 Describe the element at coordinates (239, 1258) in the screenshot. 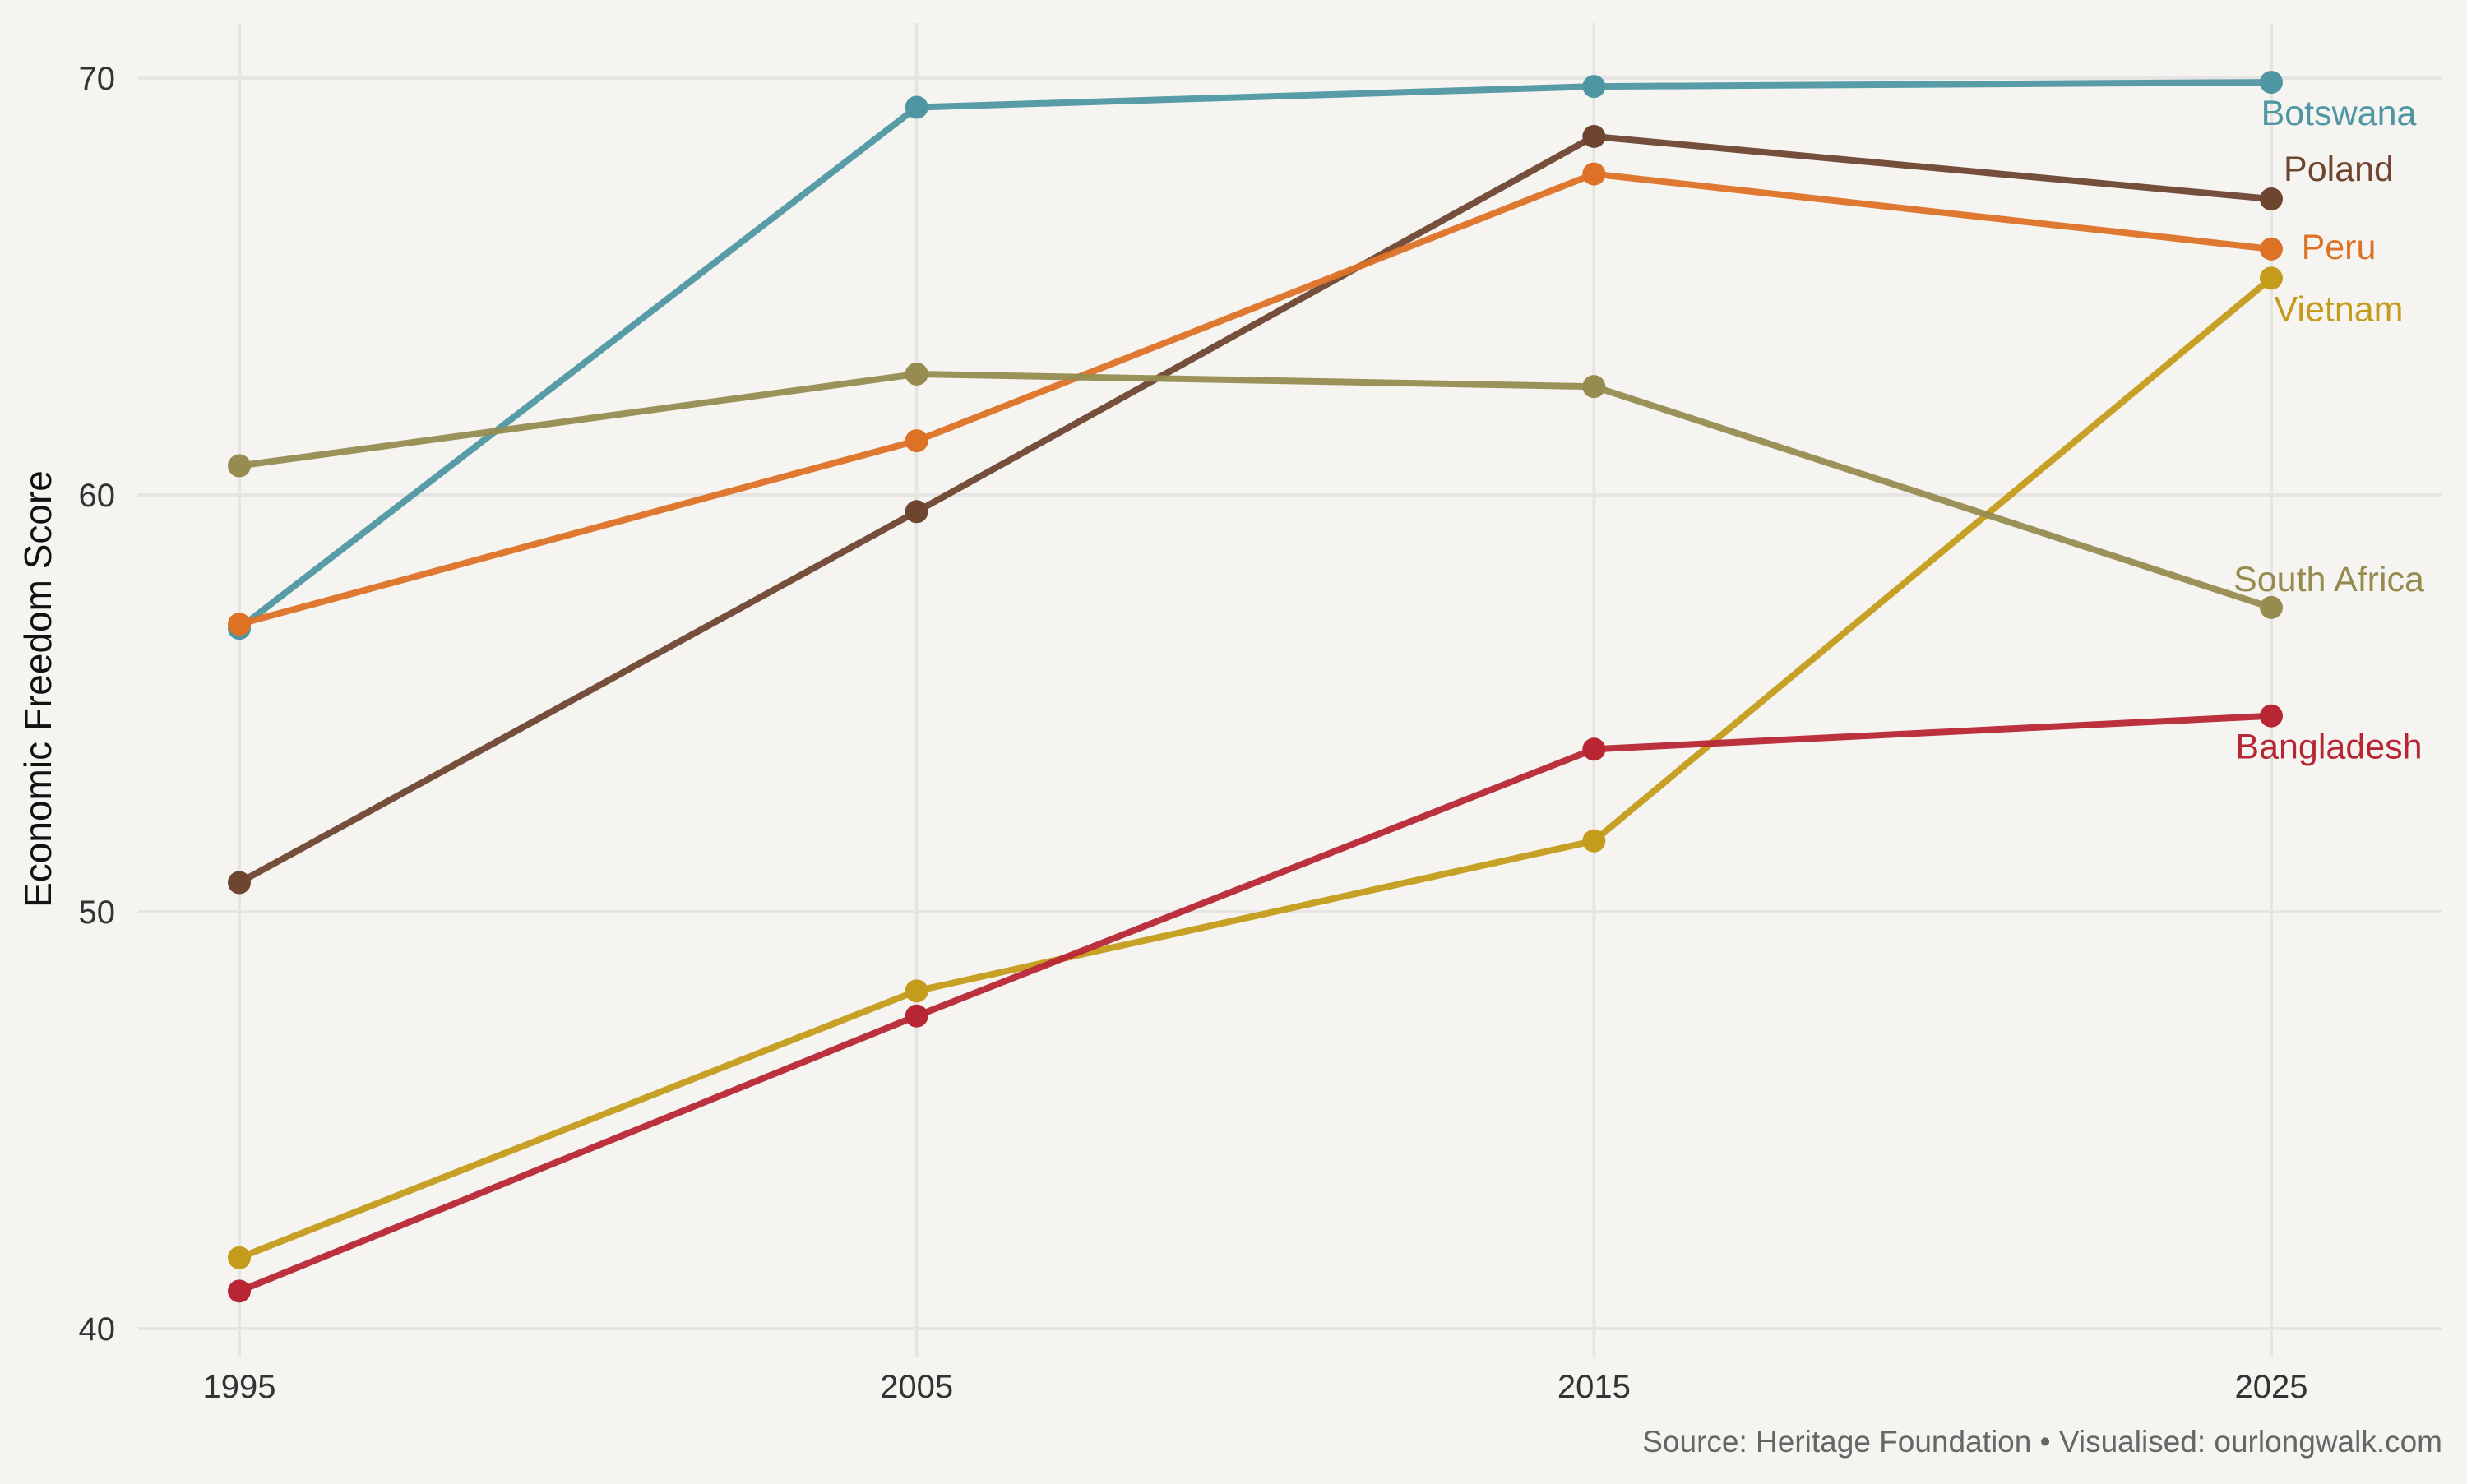

I see `data-point-vietnam-1995` at that location.